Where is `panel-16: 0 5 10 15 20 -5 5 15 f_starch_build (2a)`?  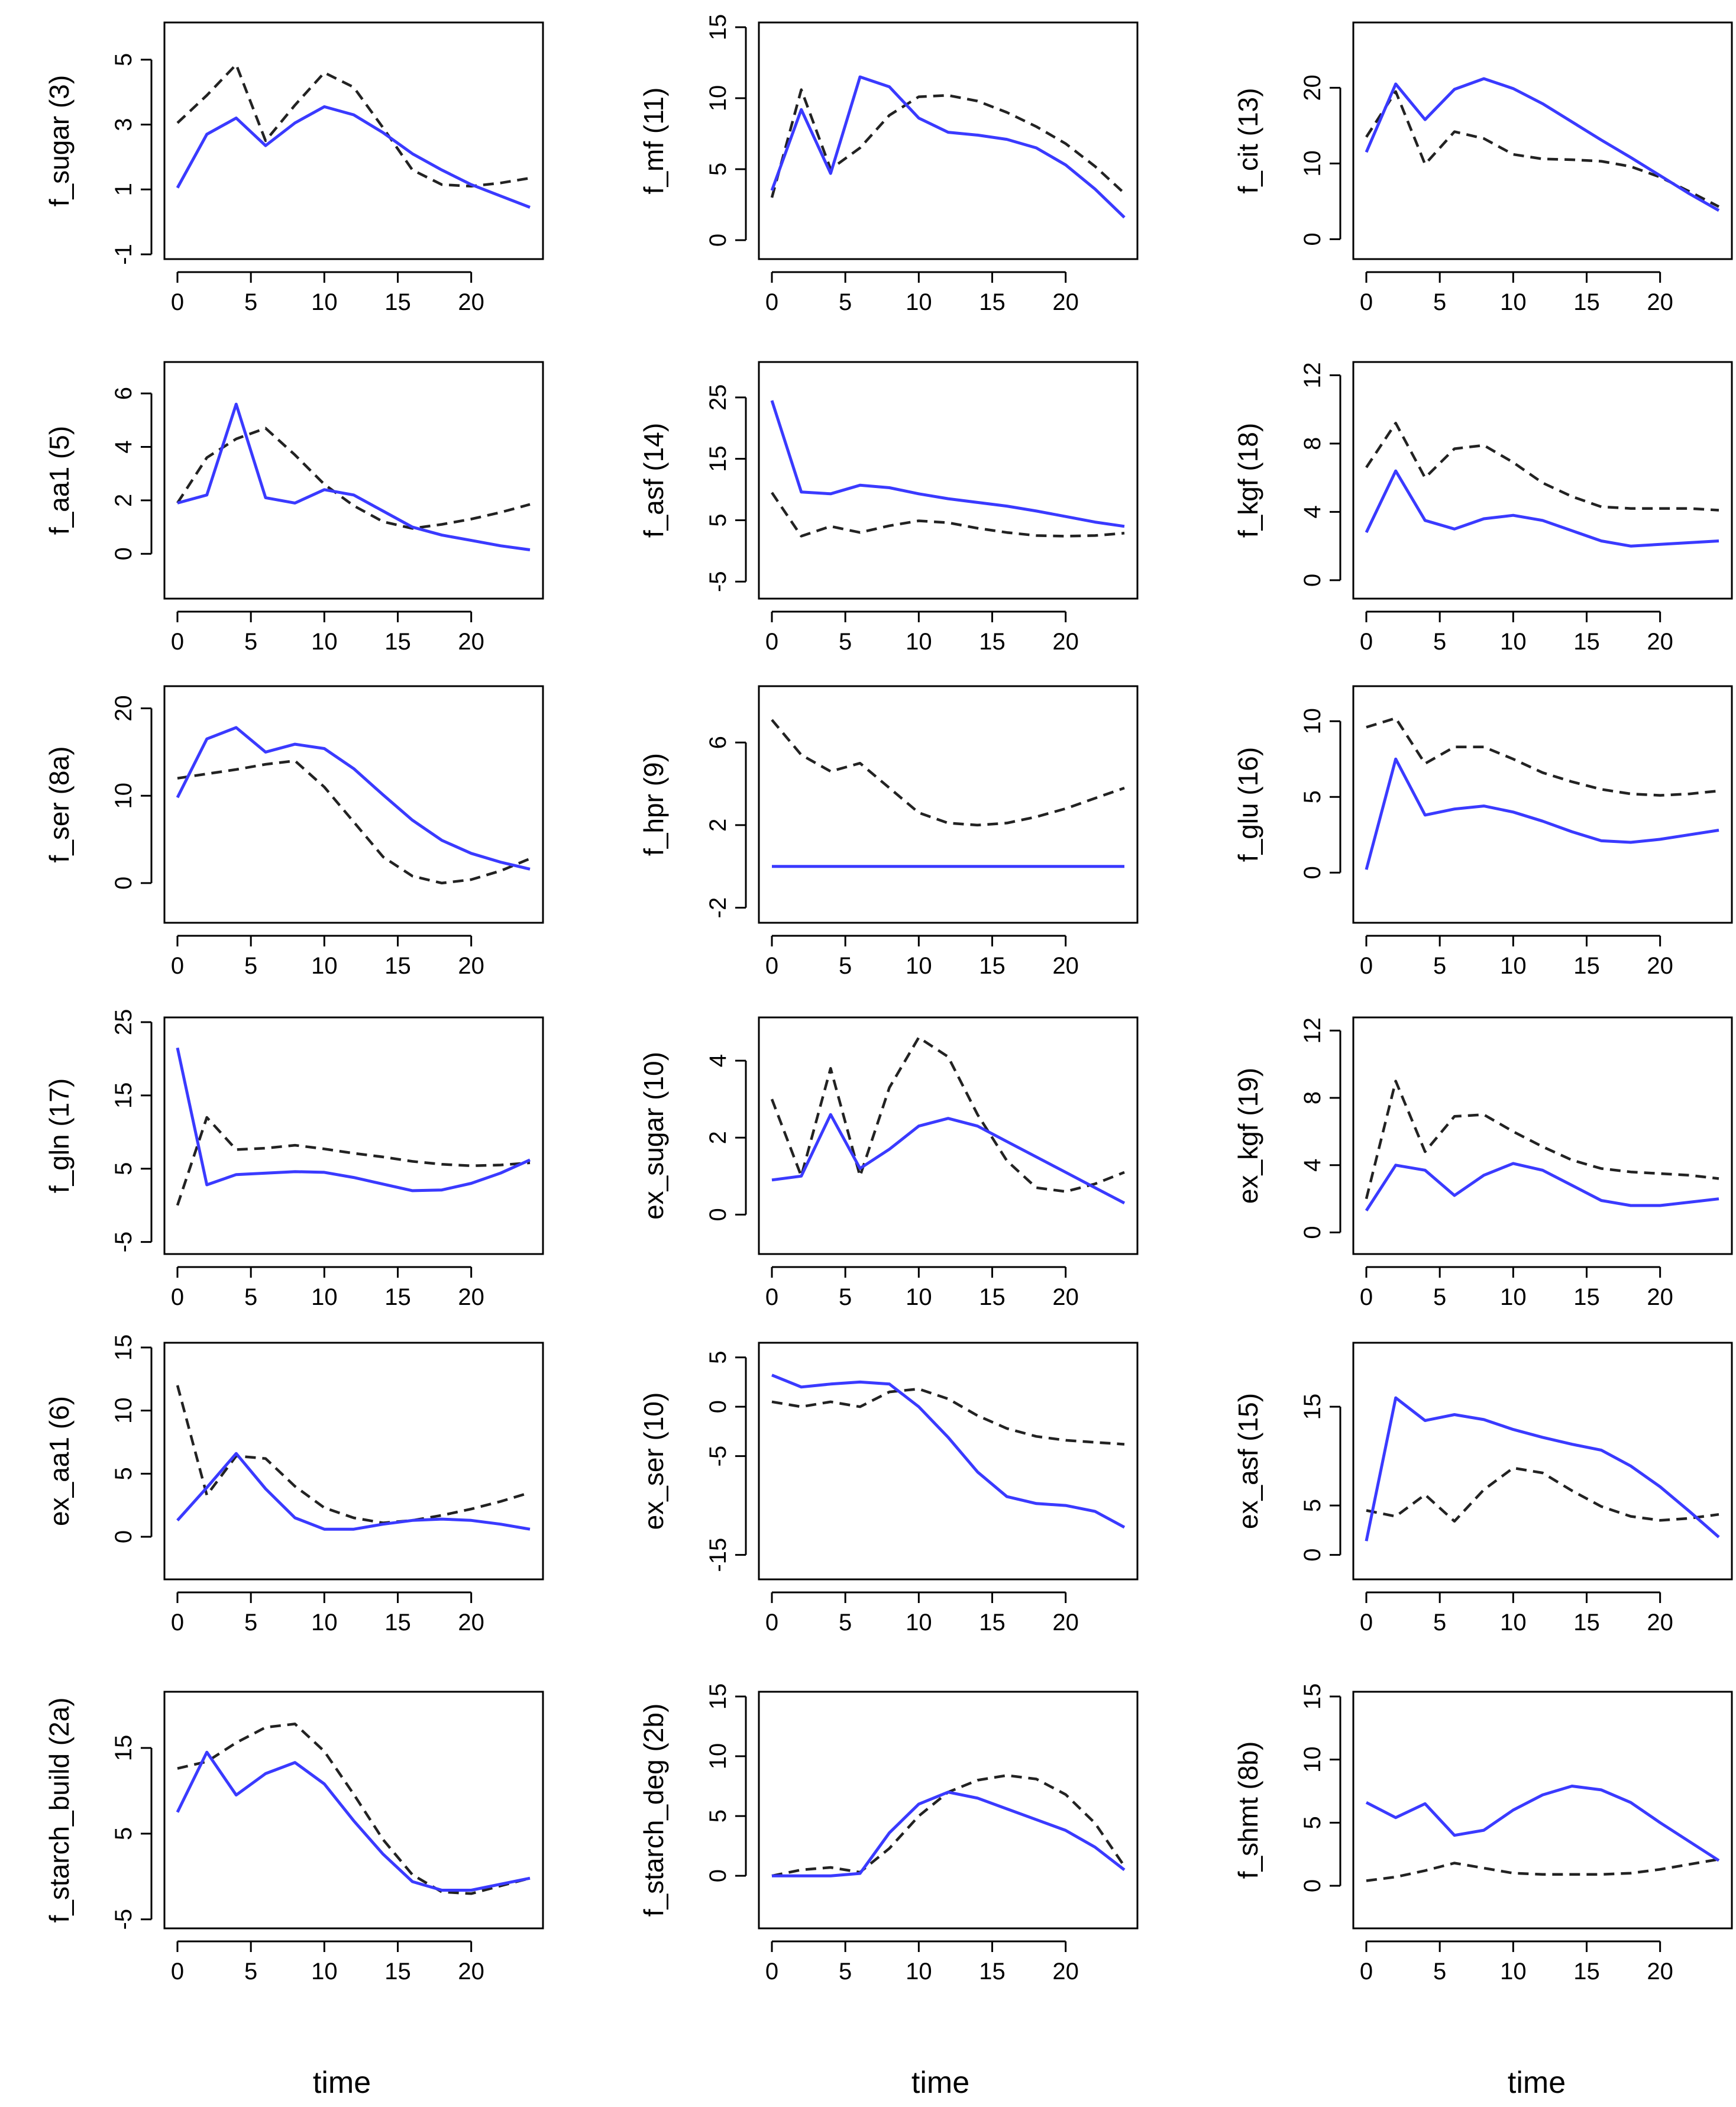
panel-16: 0 5 10 15 20 -5 5 15 f_starch_build (2a) is located at coordinates (294, 1838).